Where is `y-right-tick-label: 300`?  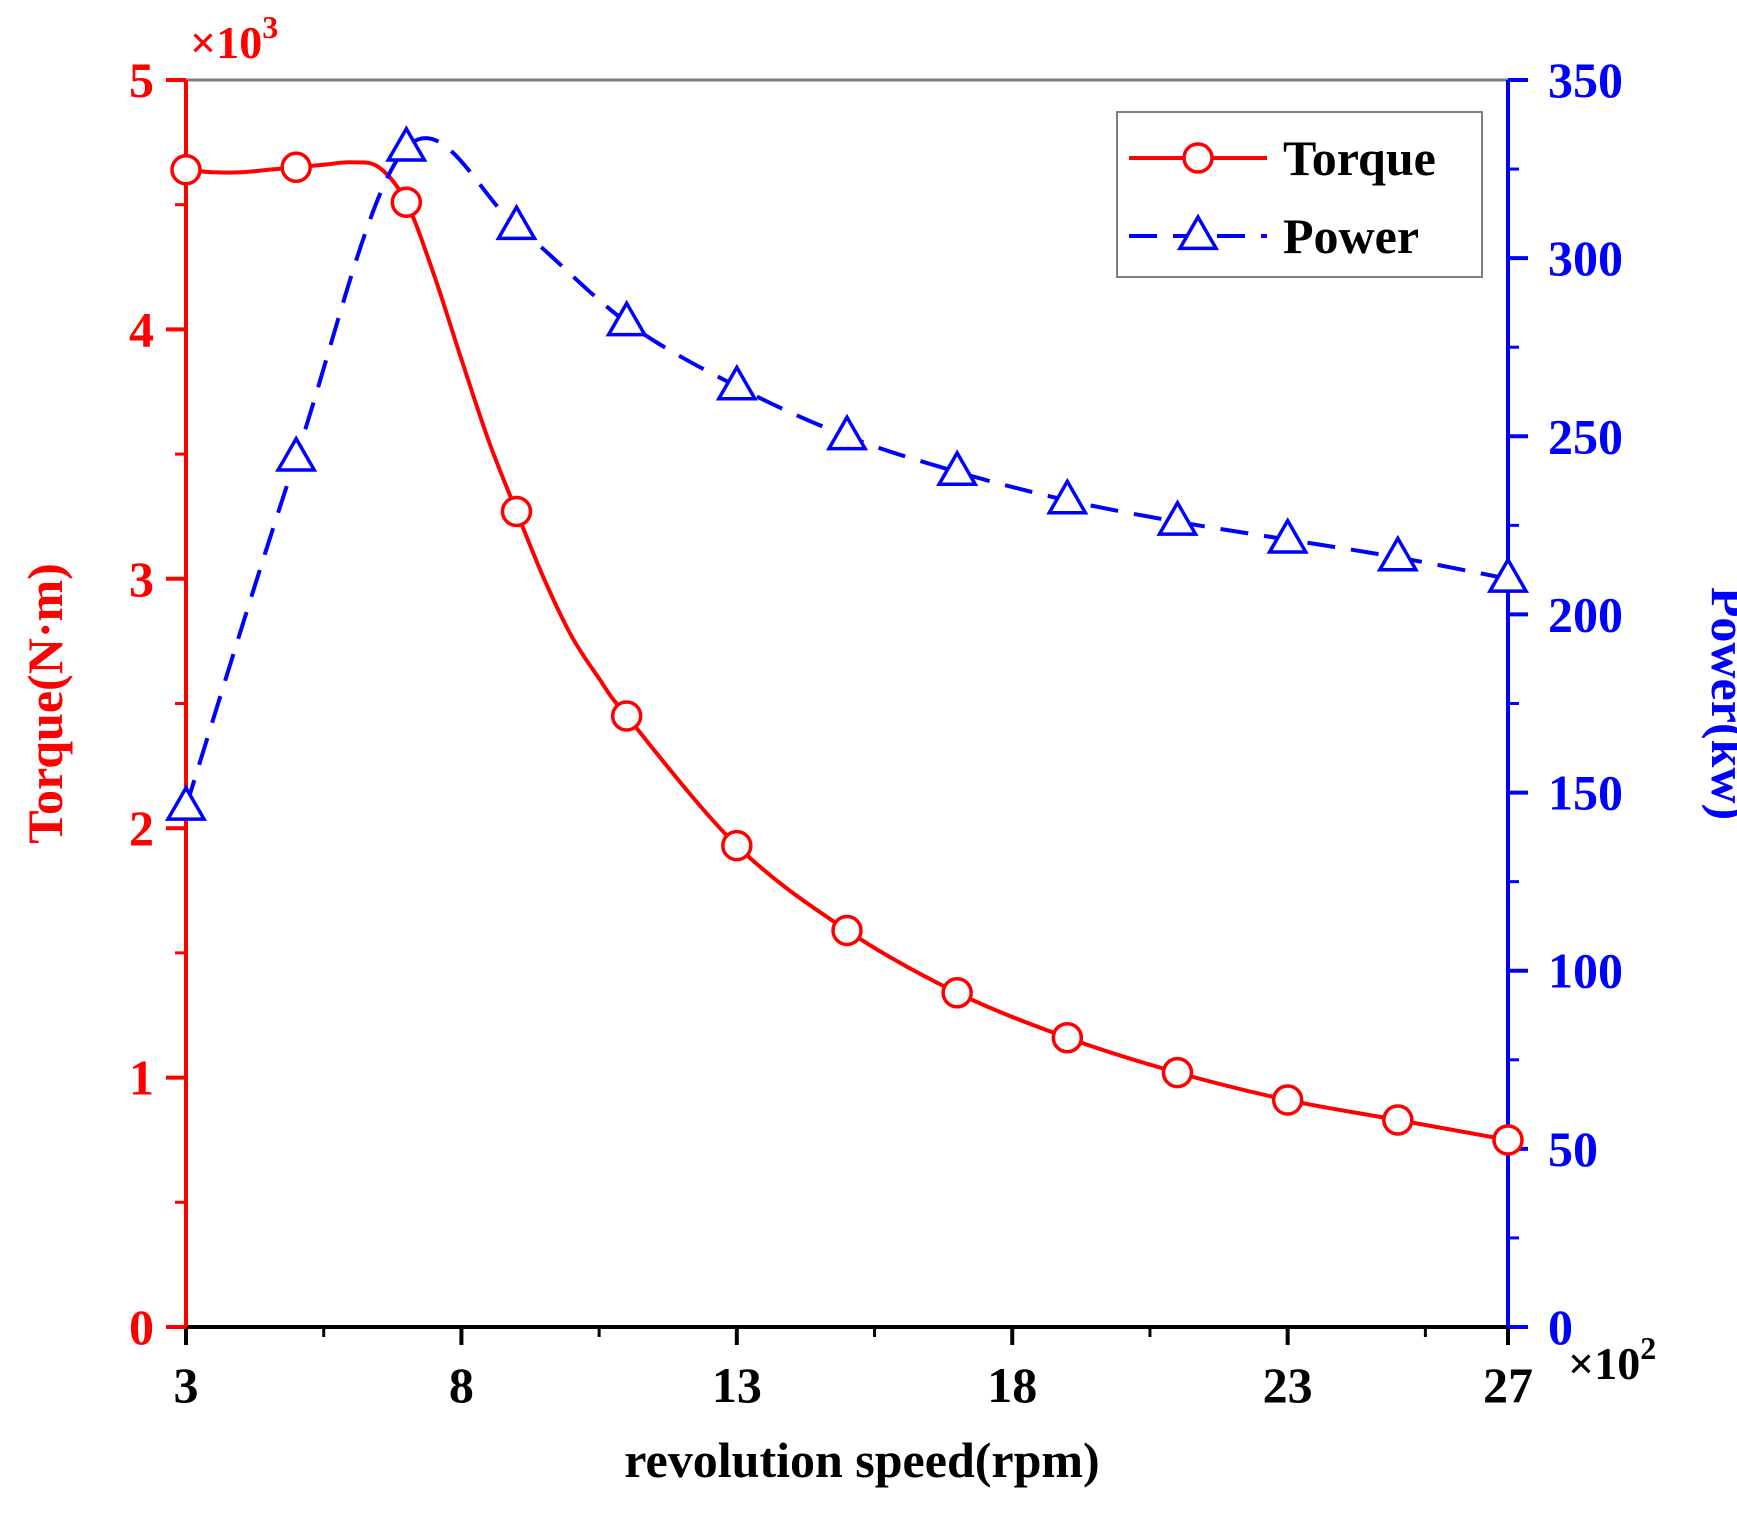 y-right-tick-label: 300 is located at coordinates (1585, 258).